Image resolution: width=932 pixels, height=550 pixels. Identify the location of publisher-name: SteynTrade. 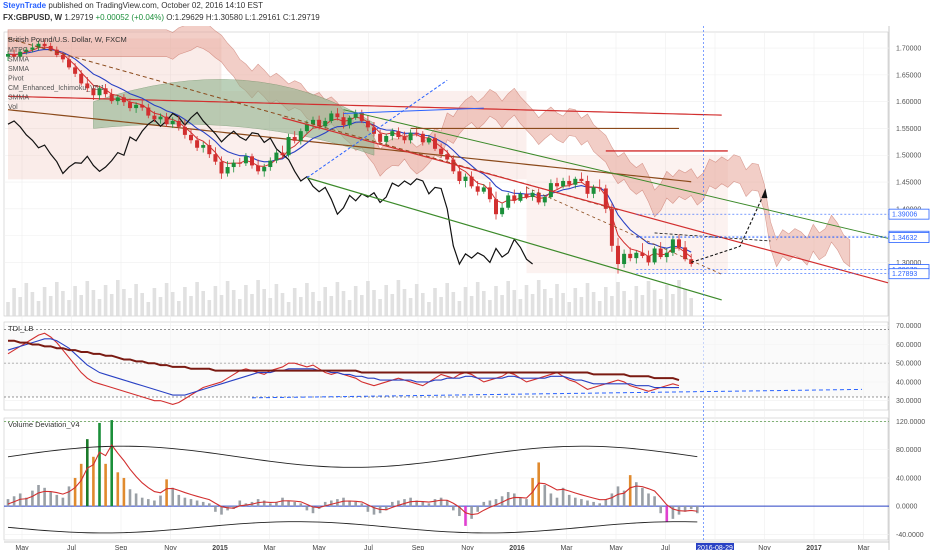
(25, 5).